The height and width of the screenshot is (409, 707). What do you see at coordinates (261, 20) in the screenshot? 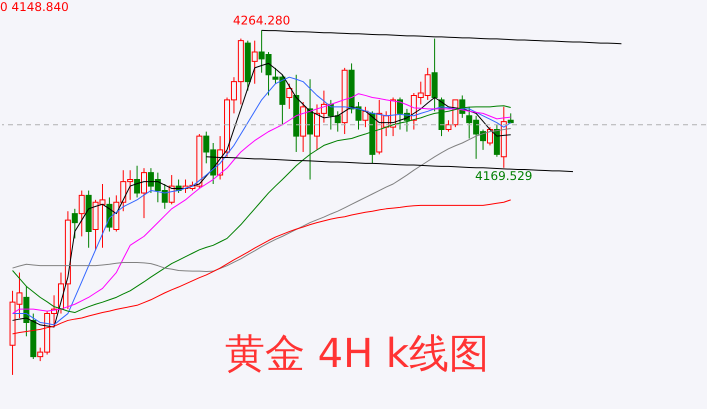
I see `annotation: 4264.280` at bounding box center [261, 20].